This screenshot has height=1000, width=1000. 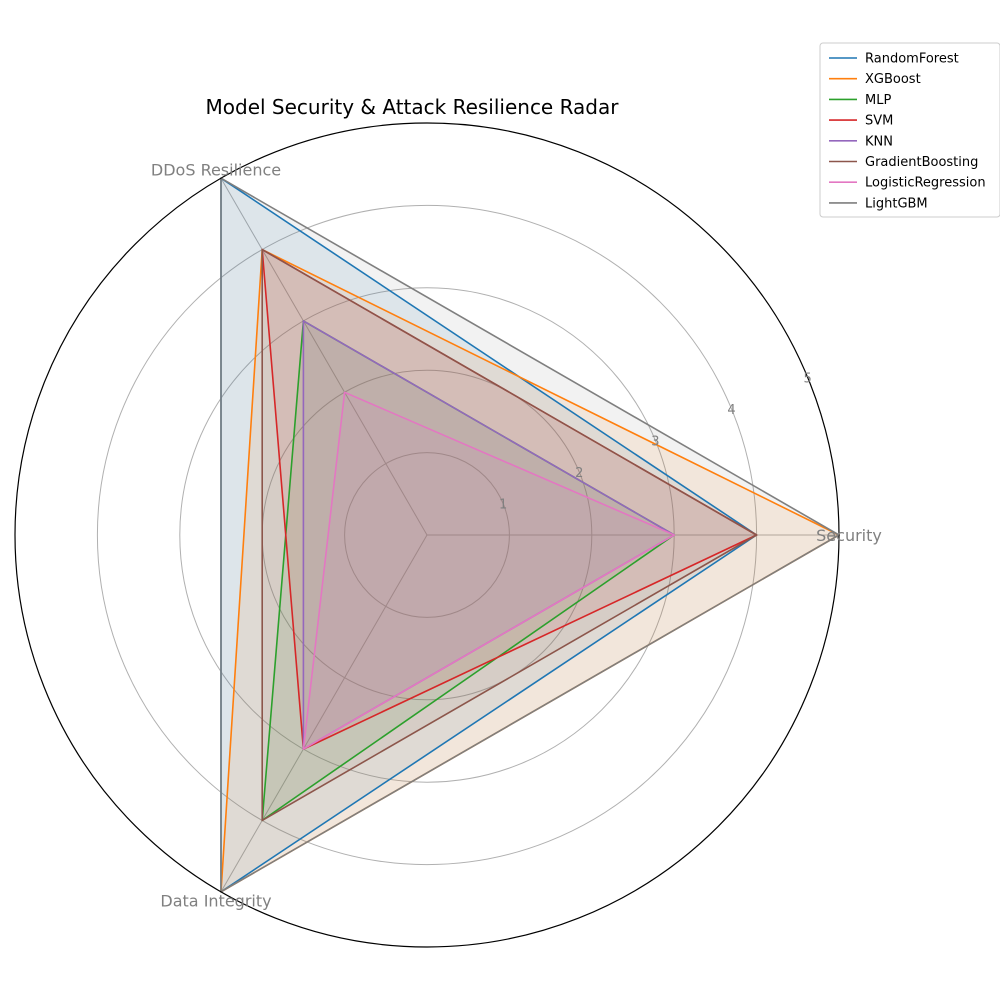 What do you see at coordinates (215, 901) in the screenshot?
I see `axis-label: Data Integrity` at bounding box center [215, 901].